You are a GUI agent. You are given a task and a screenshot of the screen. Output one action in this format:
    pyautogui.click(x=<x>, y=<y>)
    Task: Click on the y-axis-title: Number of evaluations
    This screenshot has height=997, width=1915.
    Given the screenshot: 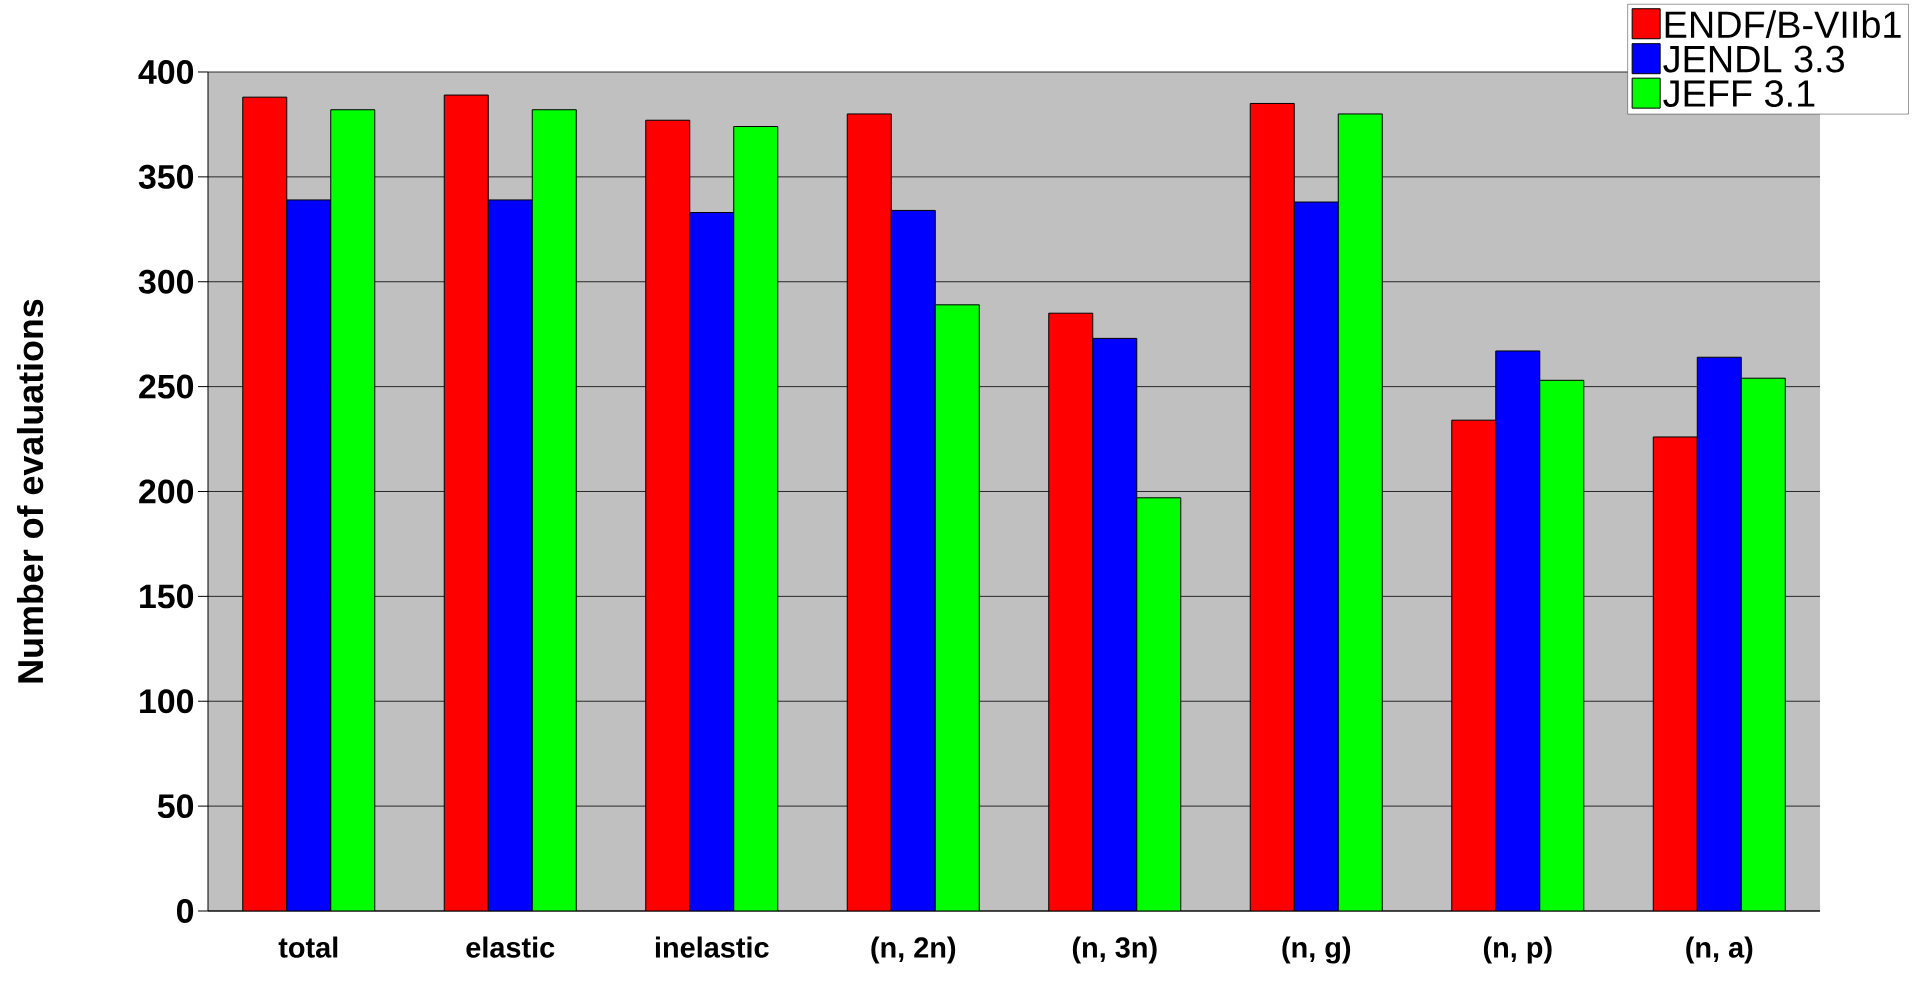 What is the action you would take?
    pyautogui.click(x=30, y=491)
    